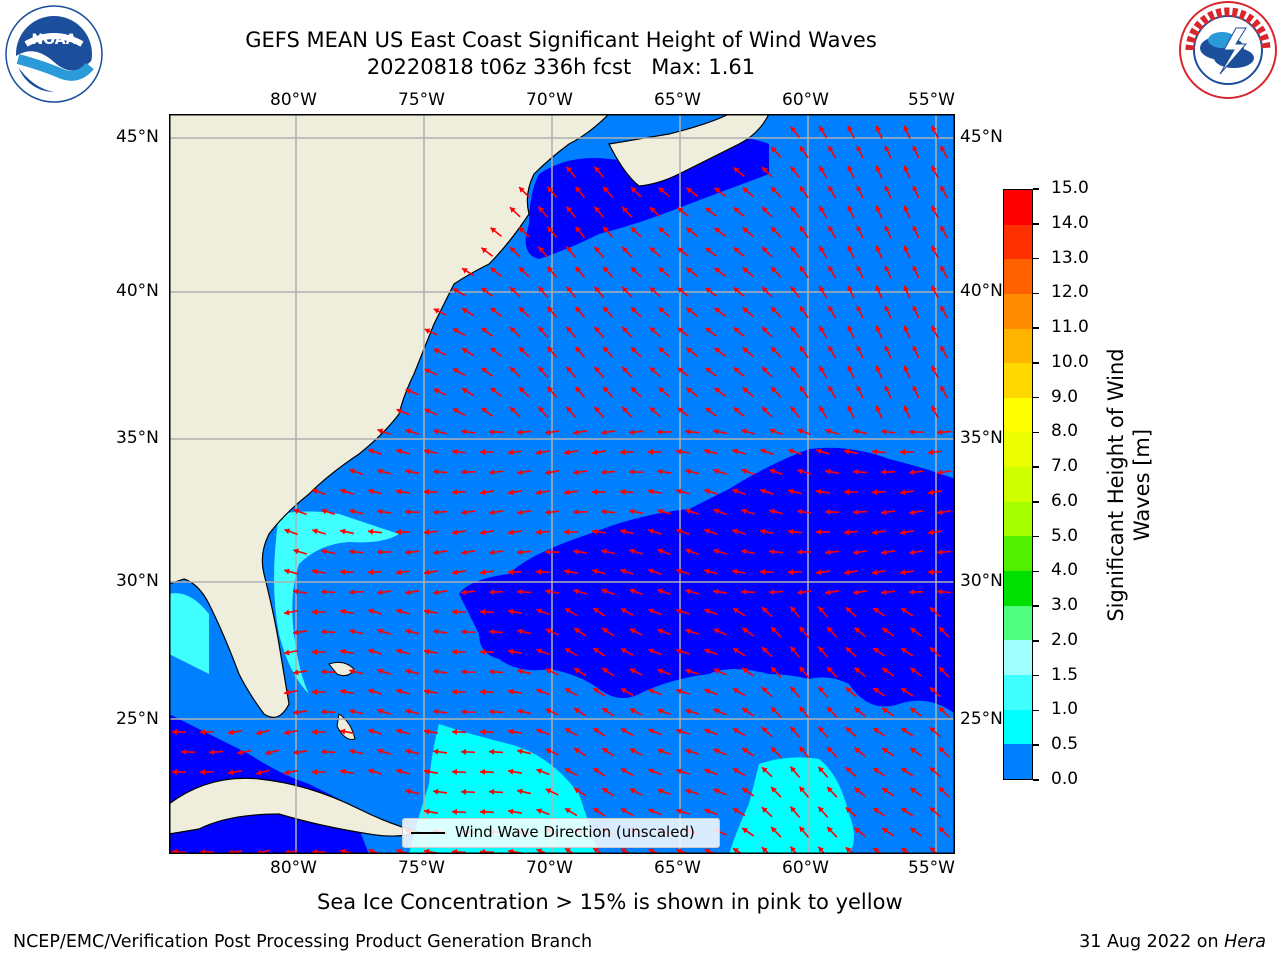  Describe the element at coordinates (1152, 942) in the screenshot. I see `footer-date-text: 31 Aug 2022 on` at that location.